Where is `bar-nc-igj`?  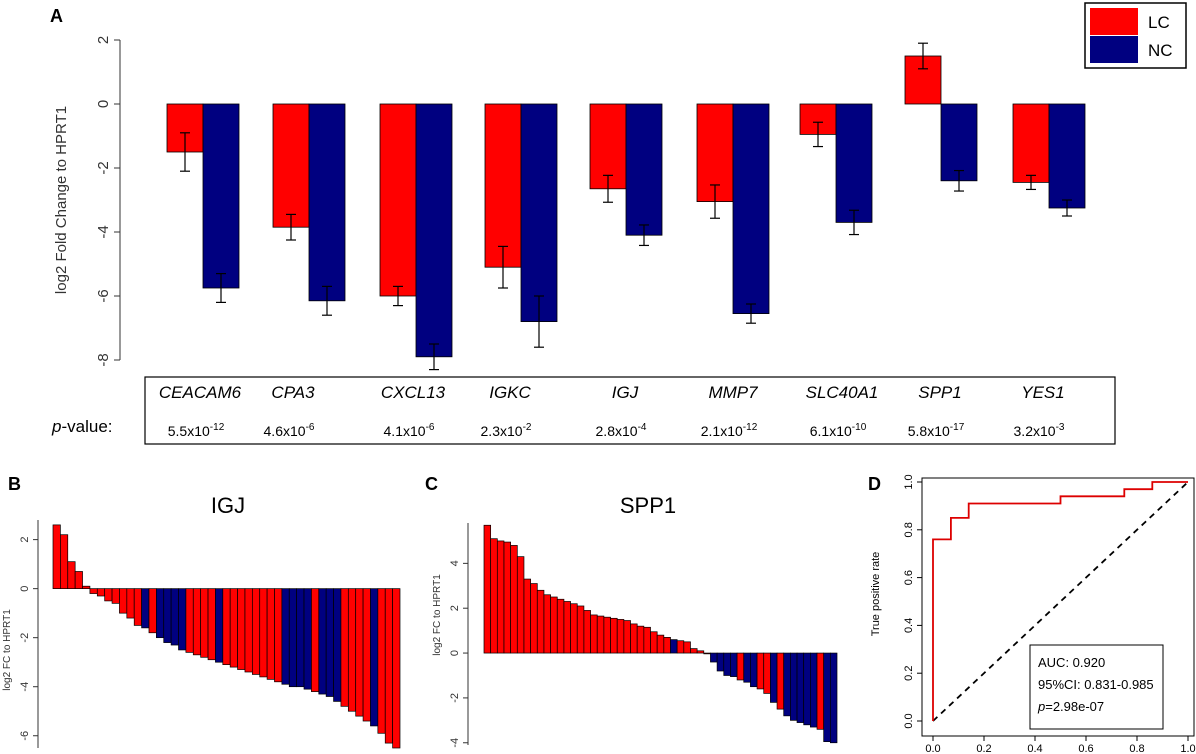 bar-nc-igj is located at coordinates (644, 169).